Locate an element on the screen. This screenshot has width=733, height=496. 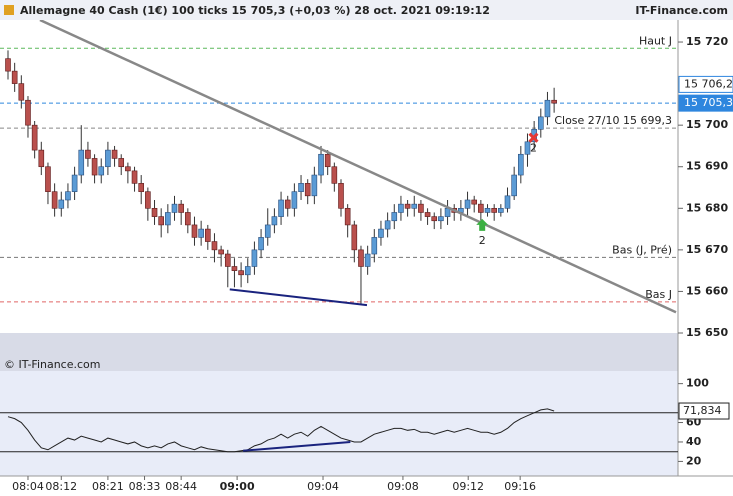
y-tick-label: 15 670 is located at coordinates (707, 249).